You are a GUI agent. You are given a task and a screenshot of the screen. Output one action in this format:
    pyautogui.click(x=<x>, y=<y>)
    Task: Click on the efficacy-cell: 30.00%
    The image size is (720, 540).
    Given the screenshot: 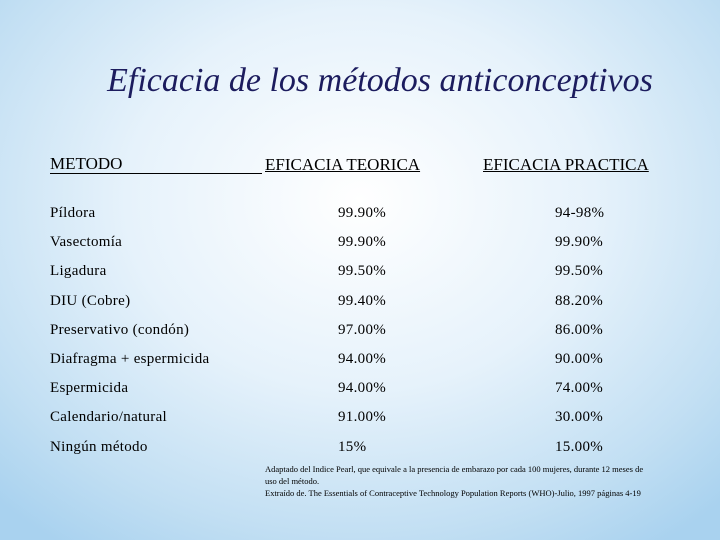 What is the action you would take?
    pyautogui.click(x=579, y=417)
    